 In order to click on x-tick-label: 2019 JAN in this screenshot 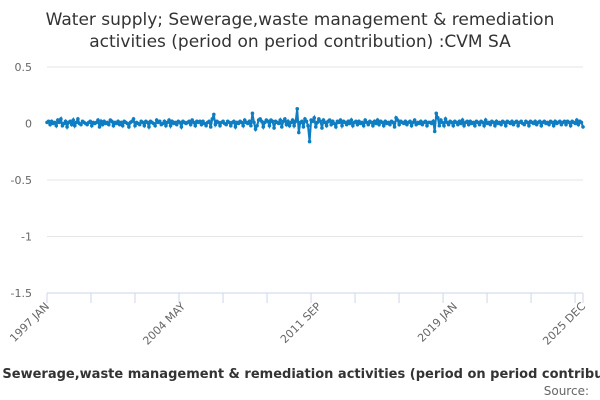, I will do `click(437, 322)`.